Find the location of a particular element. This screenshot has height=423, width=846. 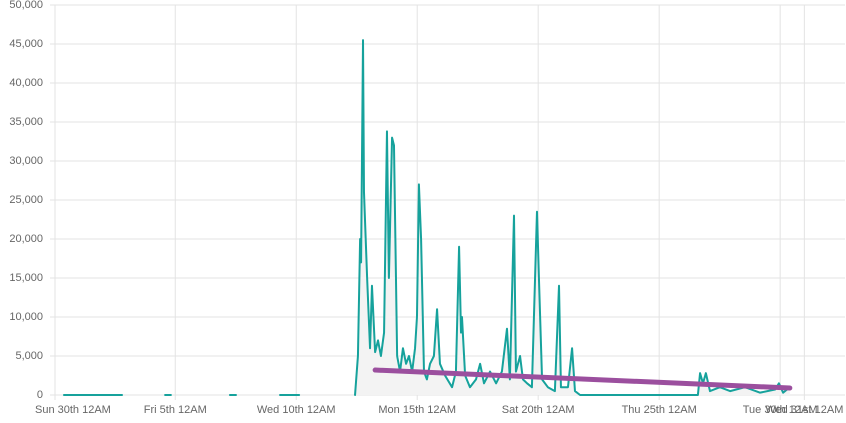

y-tick-label: 15,000 is located at coordinates (26, 278).